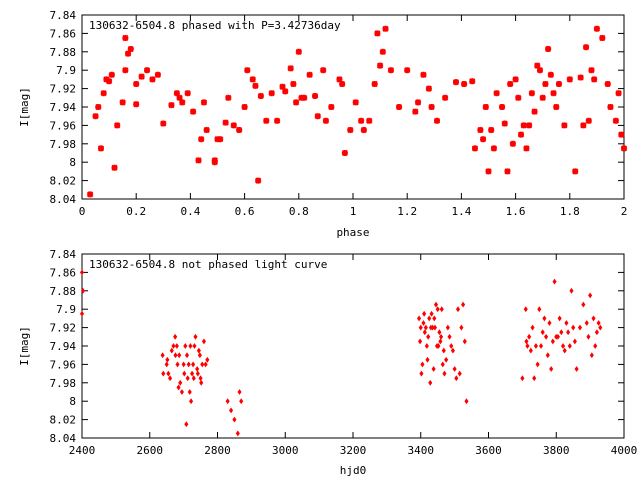 This screenshot has width=640, height=484. Describe the element at coordinates (63, 125) in the screenshot. I see `y-tick-label: 7.96` at that location.